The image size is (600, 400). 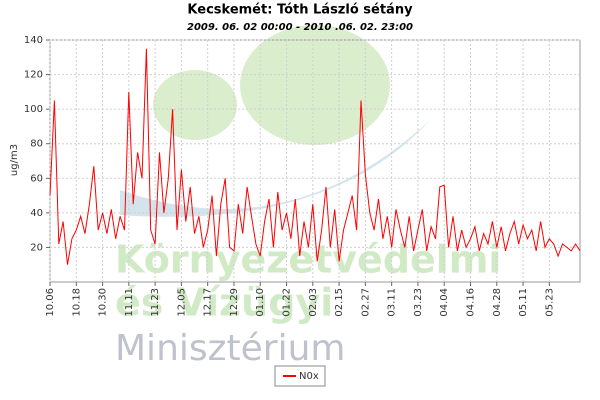 What do you see at coordinates (129, 302) in the screenshot?
I see `x-tick-label: 11.11` at bounding box center [129, 302].